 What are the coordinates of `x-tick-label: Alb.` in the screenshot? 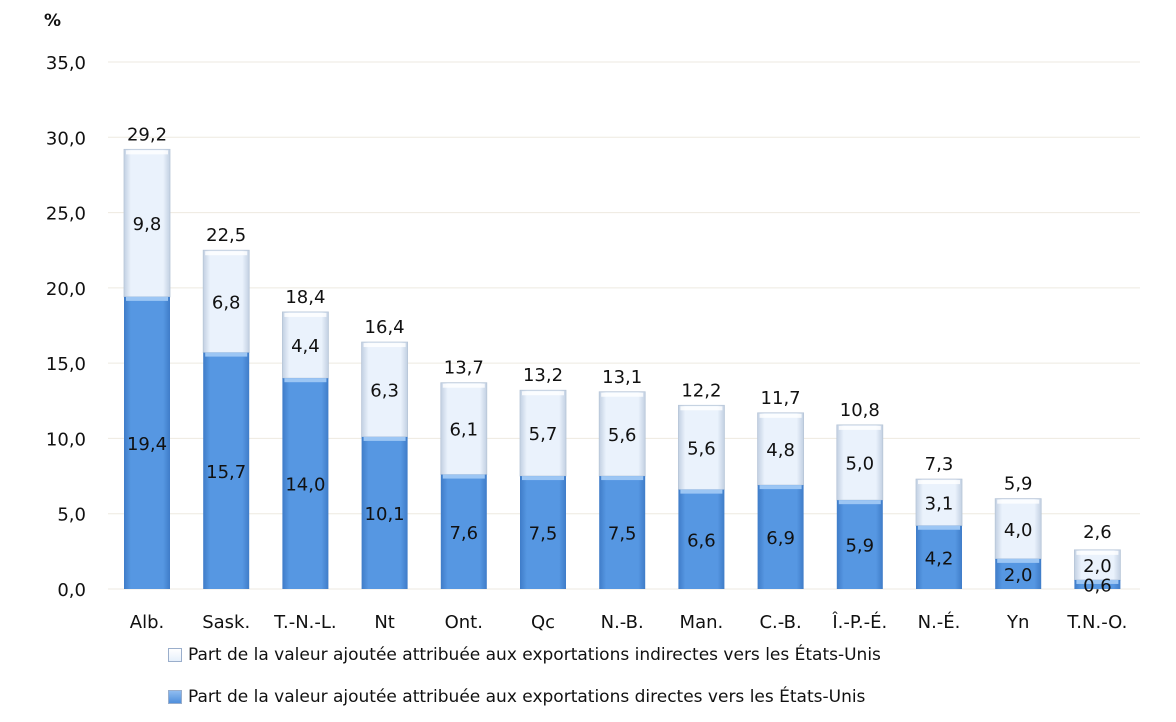 It's located at (147, 622).